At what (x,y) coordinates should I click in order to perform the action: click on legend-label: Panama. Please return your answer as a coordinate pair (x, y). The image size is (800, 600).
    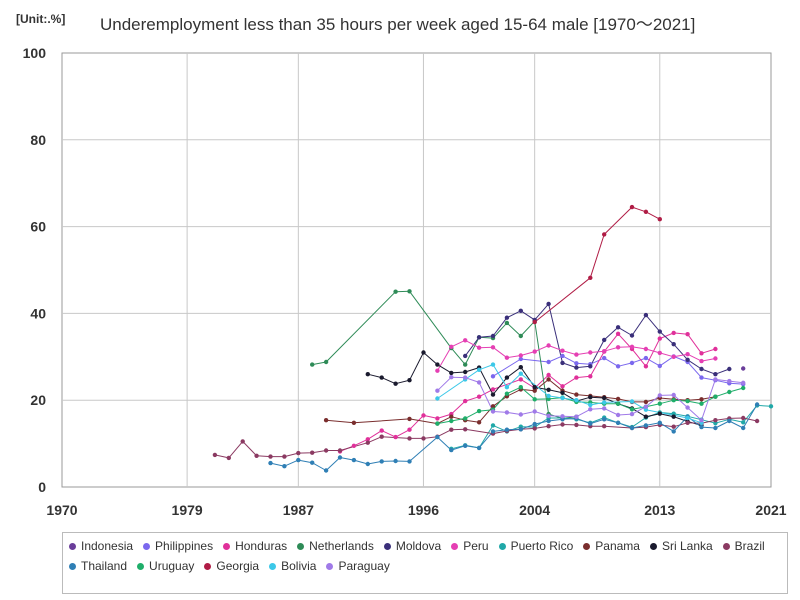
    Looking at the image, I should click on (617, 546).